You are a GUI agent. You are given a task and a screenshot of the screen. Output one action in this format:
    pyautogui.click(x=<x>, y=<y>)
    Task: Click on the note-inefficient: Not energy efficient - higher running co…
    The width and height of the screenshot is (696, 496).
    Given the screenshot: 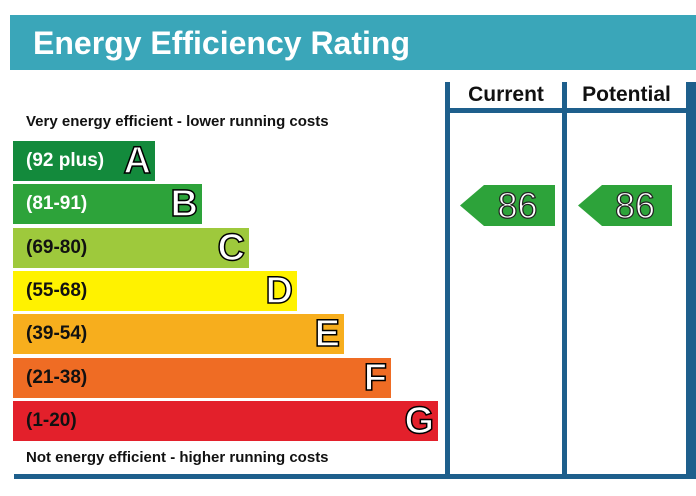 What is the action you would take?
    pyautogui.click(x=177, y=457)
    